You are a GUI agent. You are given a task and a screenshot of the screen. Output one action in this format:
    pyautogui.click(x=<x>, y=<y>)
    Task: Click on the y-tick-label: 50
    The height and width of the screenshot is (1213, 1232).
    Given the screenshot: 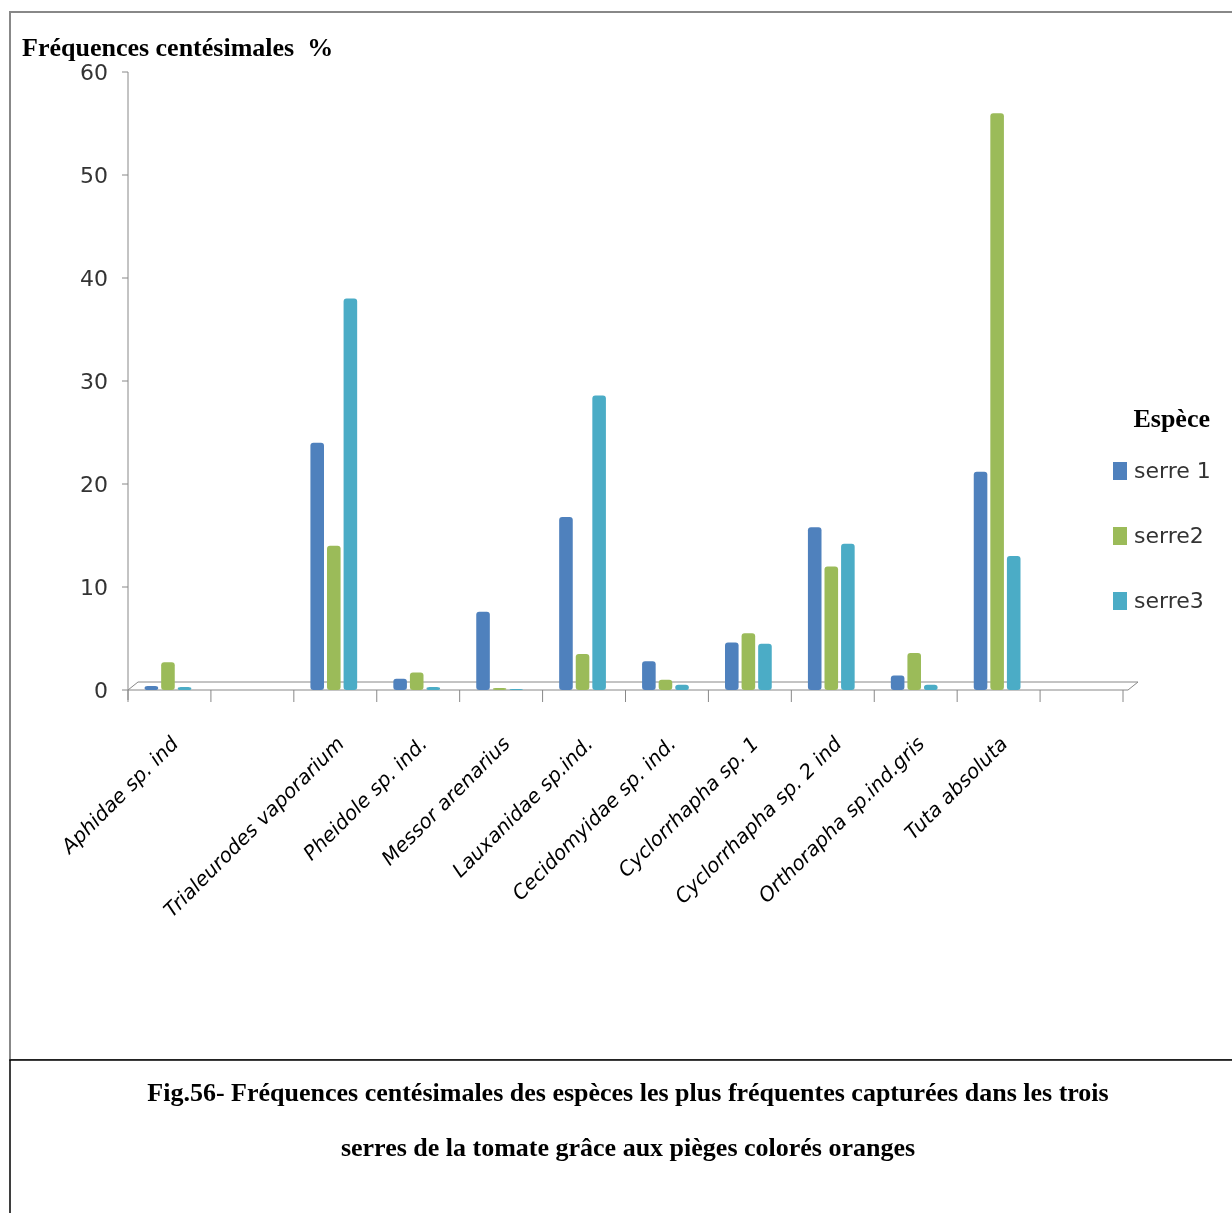 What is the action you would take?
    pyautogui.click(x=94, y=175)
    